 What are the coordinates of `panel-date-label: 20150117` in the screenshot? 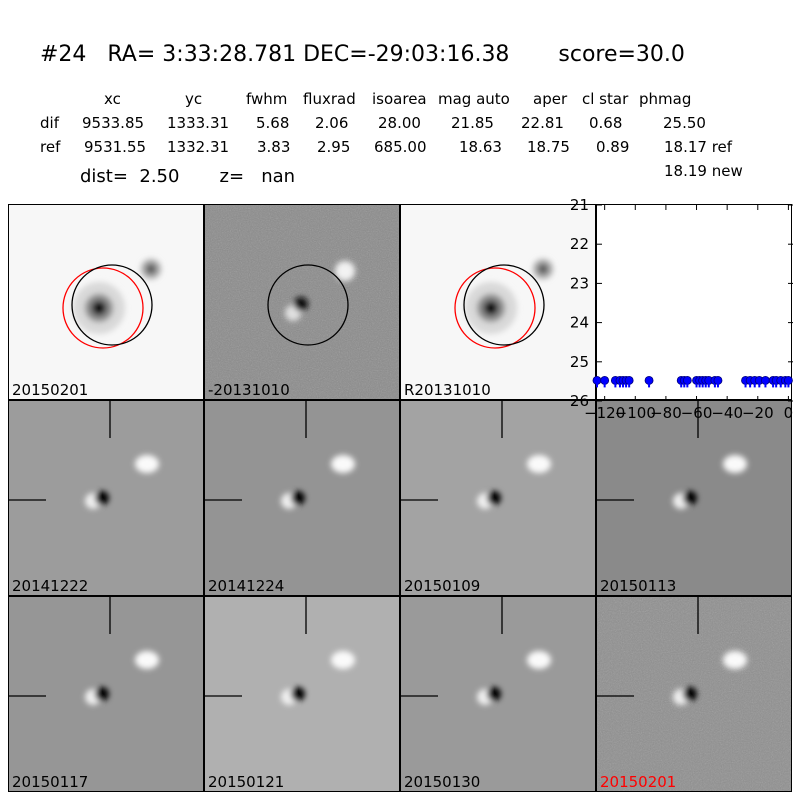 It's located at (50, 782).